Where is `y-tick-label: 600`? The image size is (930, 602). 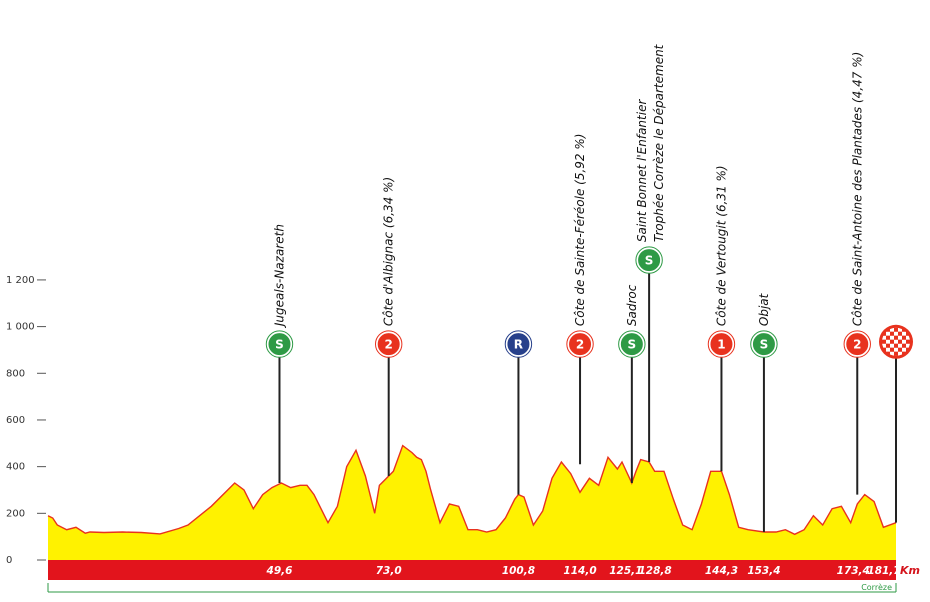 y-tick-label: 600 is located at coordinates (15, 420).